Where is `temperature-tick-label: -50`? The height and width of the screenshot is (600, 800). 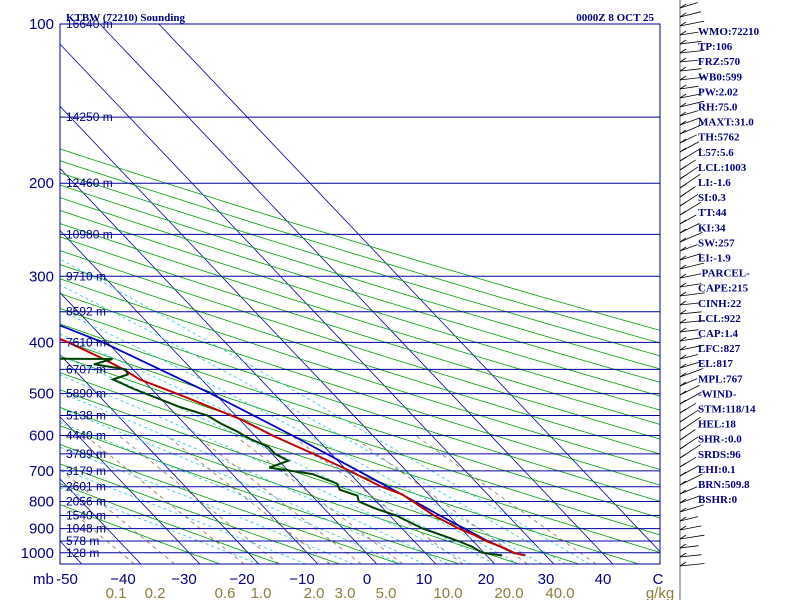
temperature-tick-label: -50 is located at coordinates (67, 579).